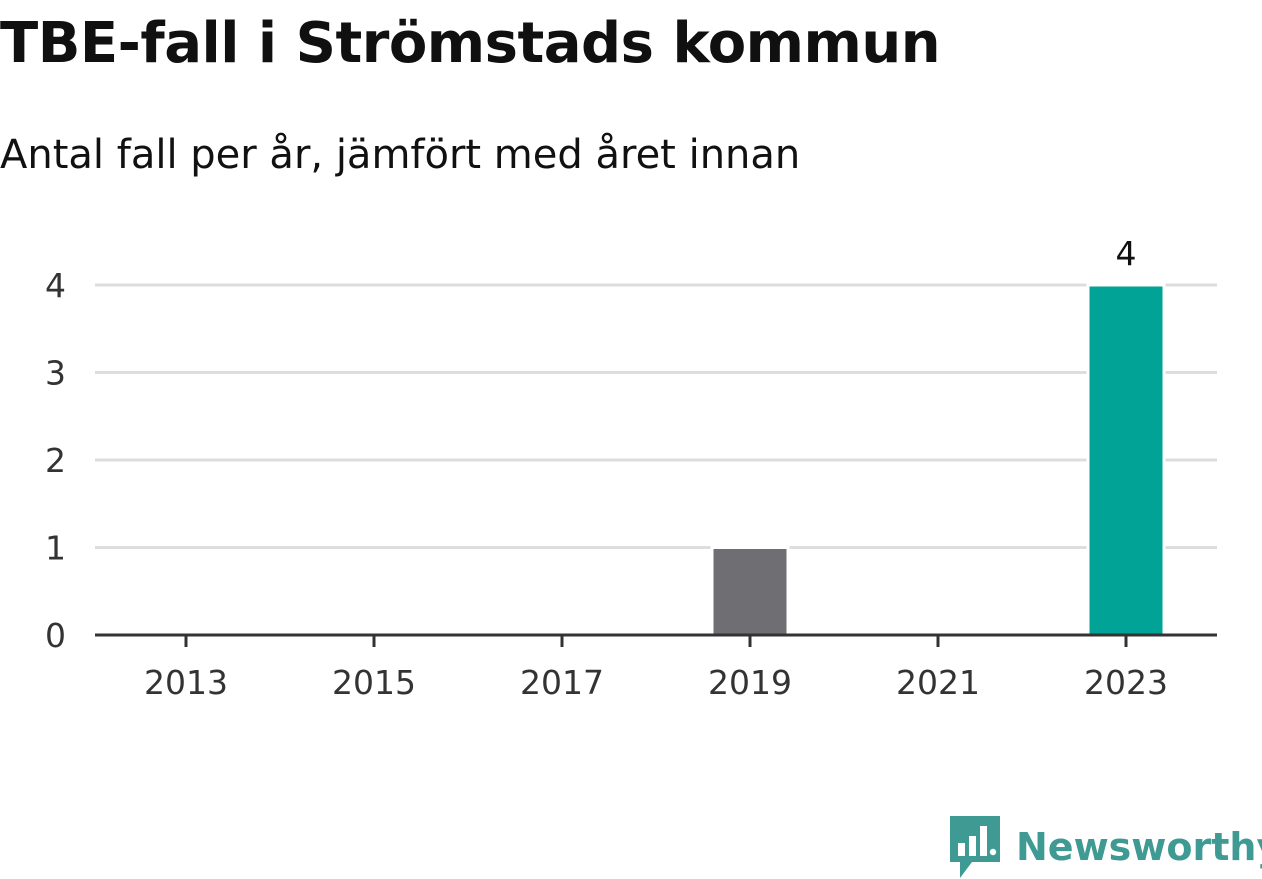 This screenshot has width=1262, height=879. What do you see at coordinates (1126, 253) in the screenshot?
I see `data-label-2023: 4` at bounding box center [1126, 253].